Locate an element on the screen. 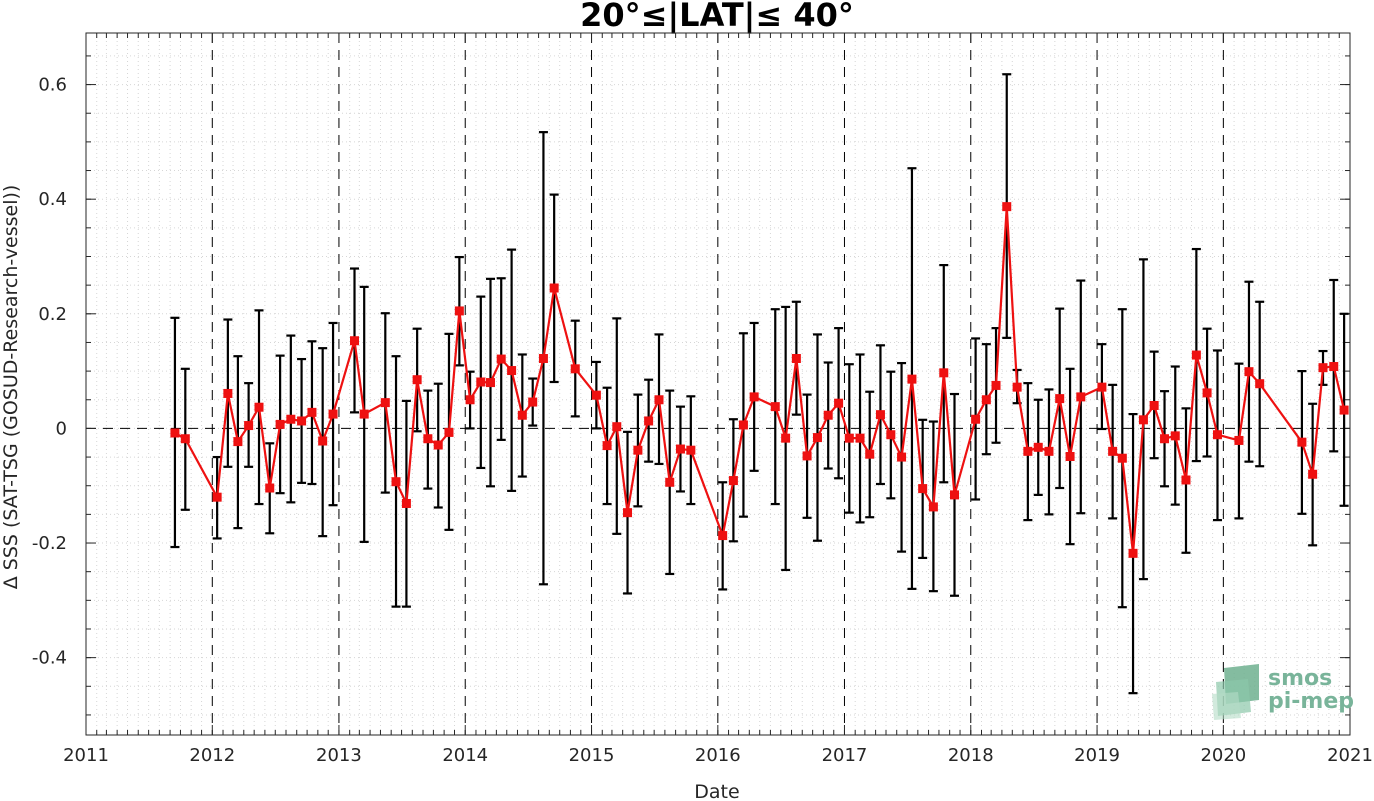  x-tick-label: 2015 is located at coordinates (592, 755).